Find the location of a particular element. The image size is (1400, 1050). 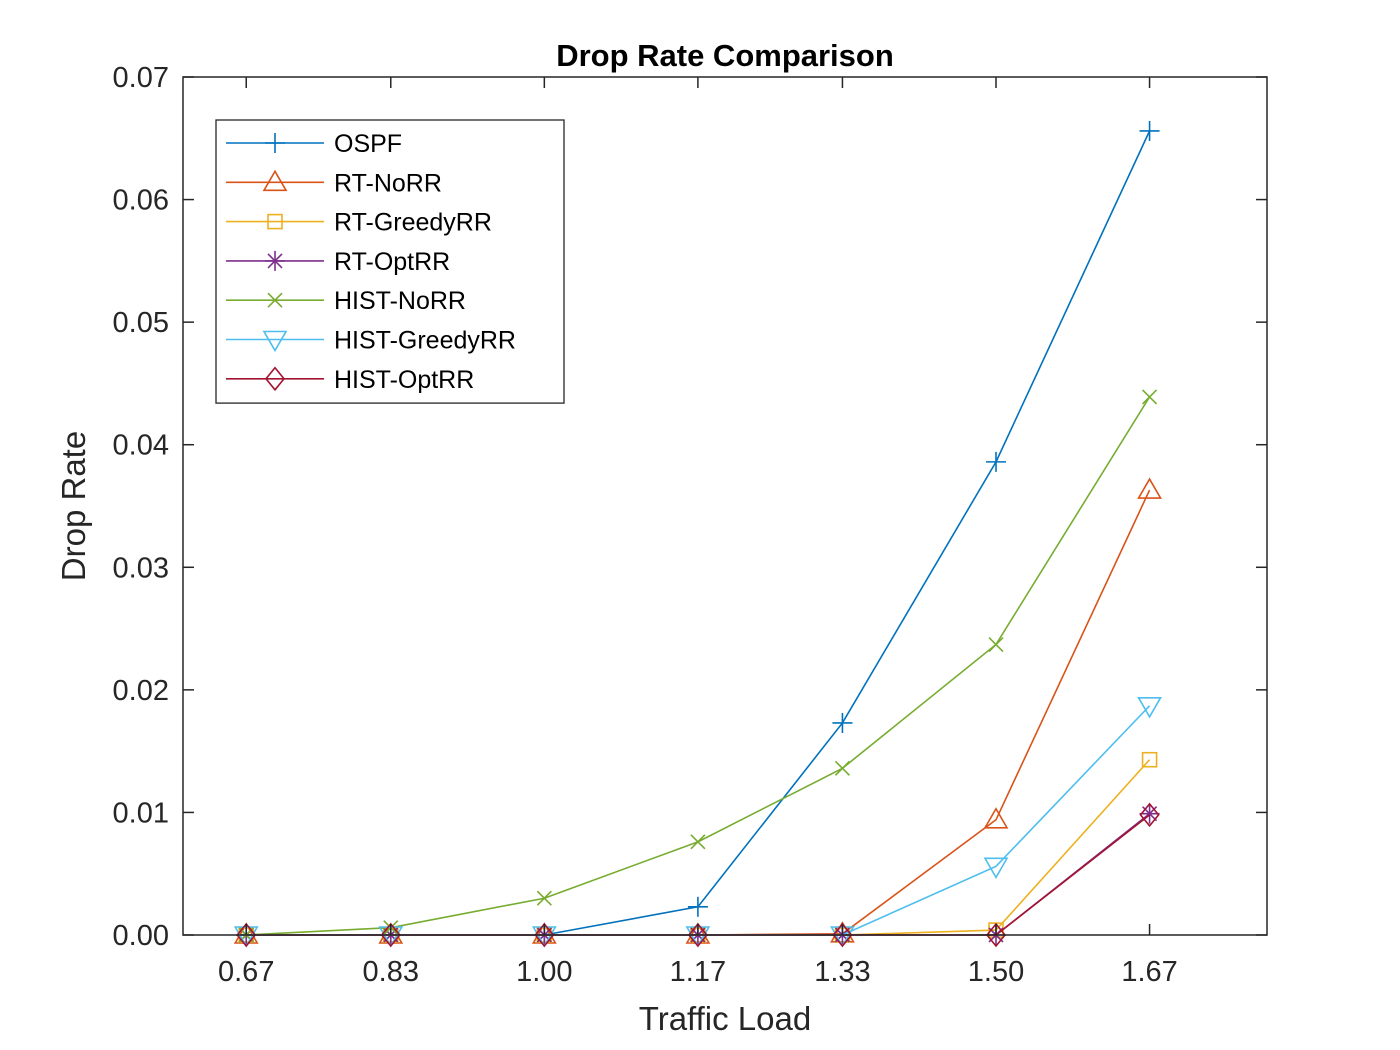

y-tick-label: 0.05 is located at coordinates (141, 323).